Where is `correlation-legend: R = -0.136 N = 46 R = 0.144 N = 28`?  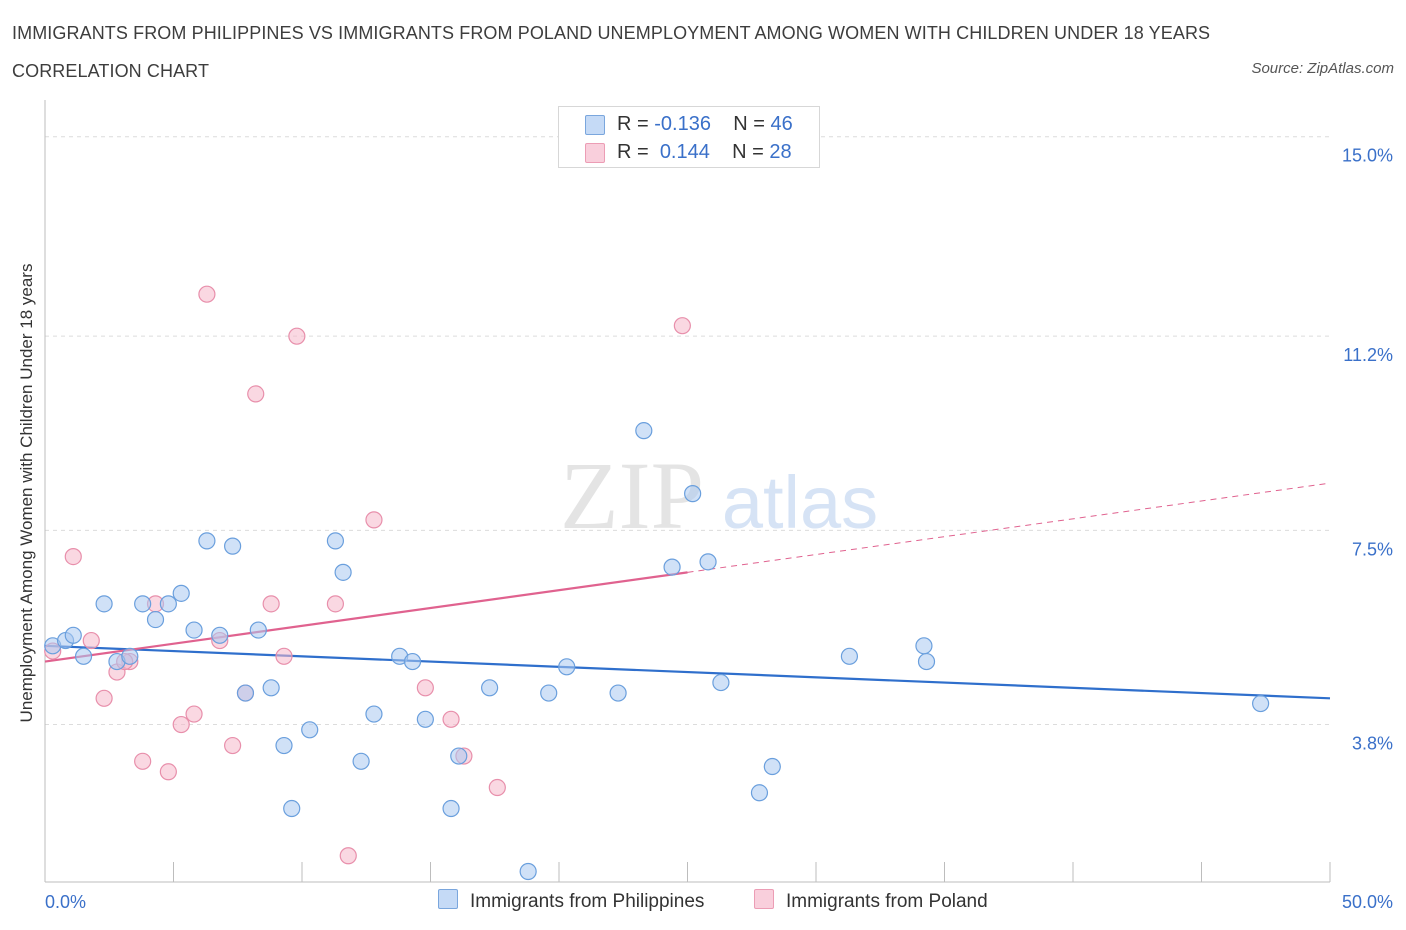 correlation-legend: R = -0.136 N = 46 R = 0.144 N = 28 is located at coordinates (689, 137).